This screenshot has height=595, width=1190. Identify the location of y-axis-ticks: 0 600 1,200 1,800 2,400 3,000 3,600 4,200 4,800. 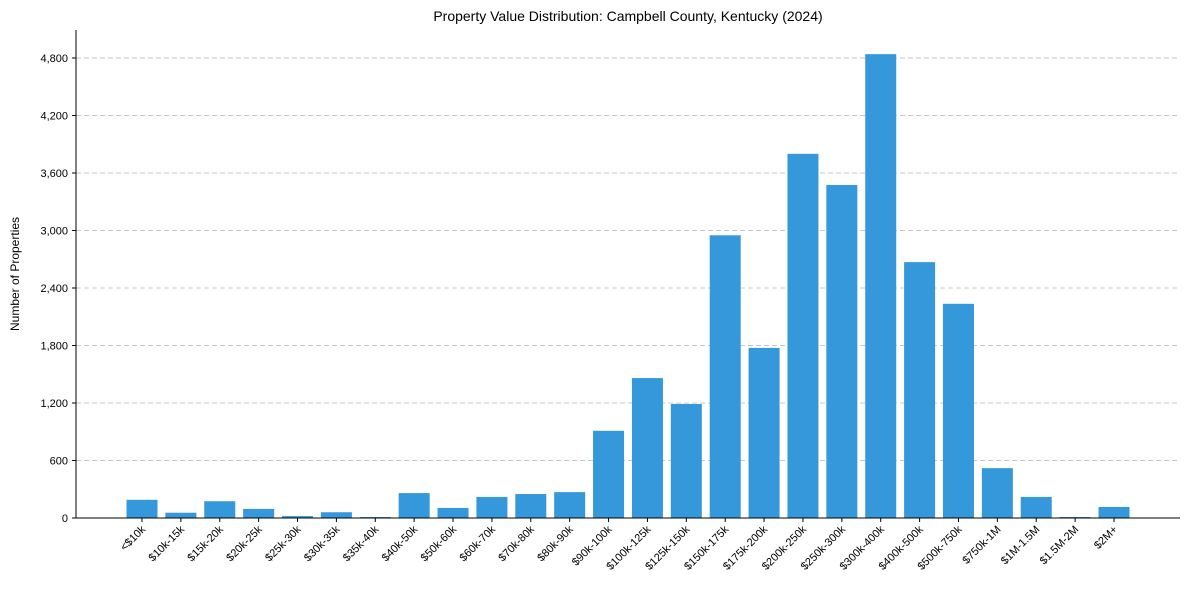
(58, 289).